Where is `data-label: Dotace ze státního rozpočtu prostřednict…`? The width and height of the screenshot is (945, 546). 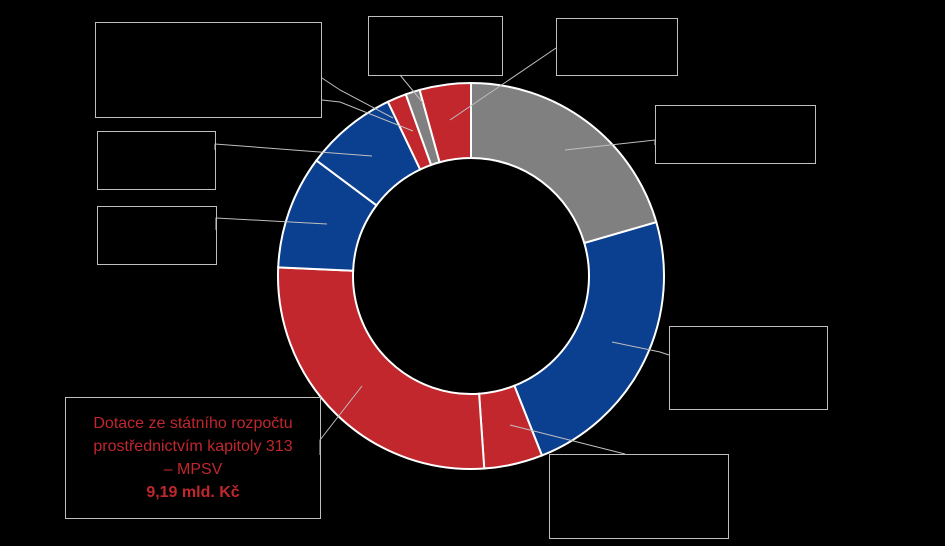 data-label: Dotace ze státního rozpočtu prostřednict… is located at coordinates (193, 458).